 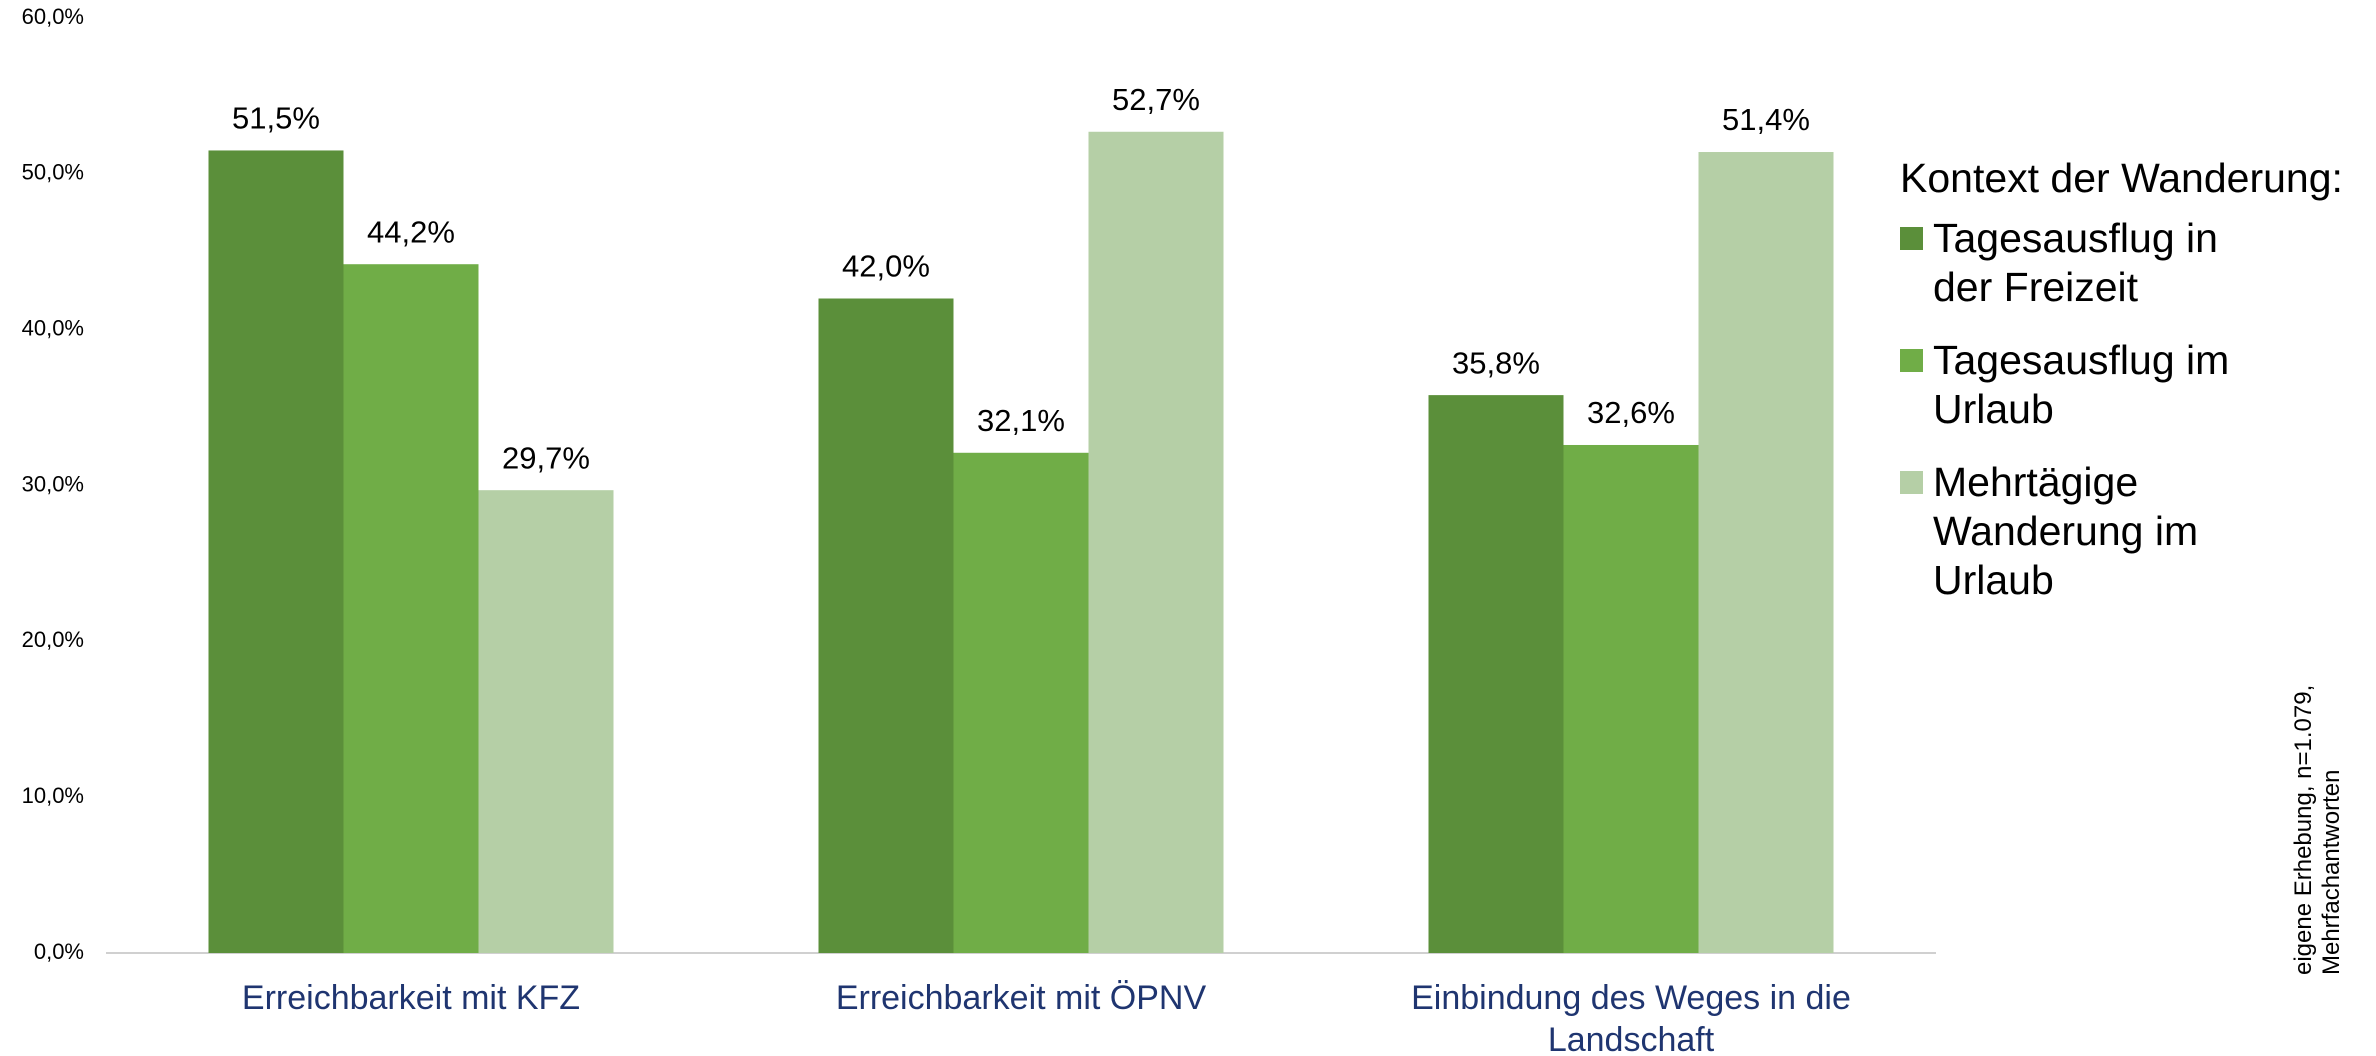 What do you see at coordinates (53, 795) in the screenshot?
I see `y-tick-label: 10,0%` at bounding box center [53, 795].